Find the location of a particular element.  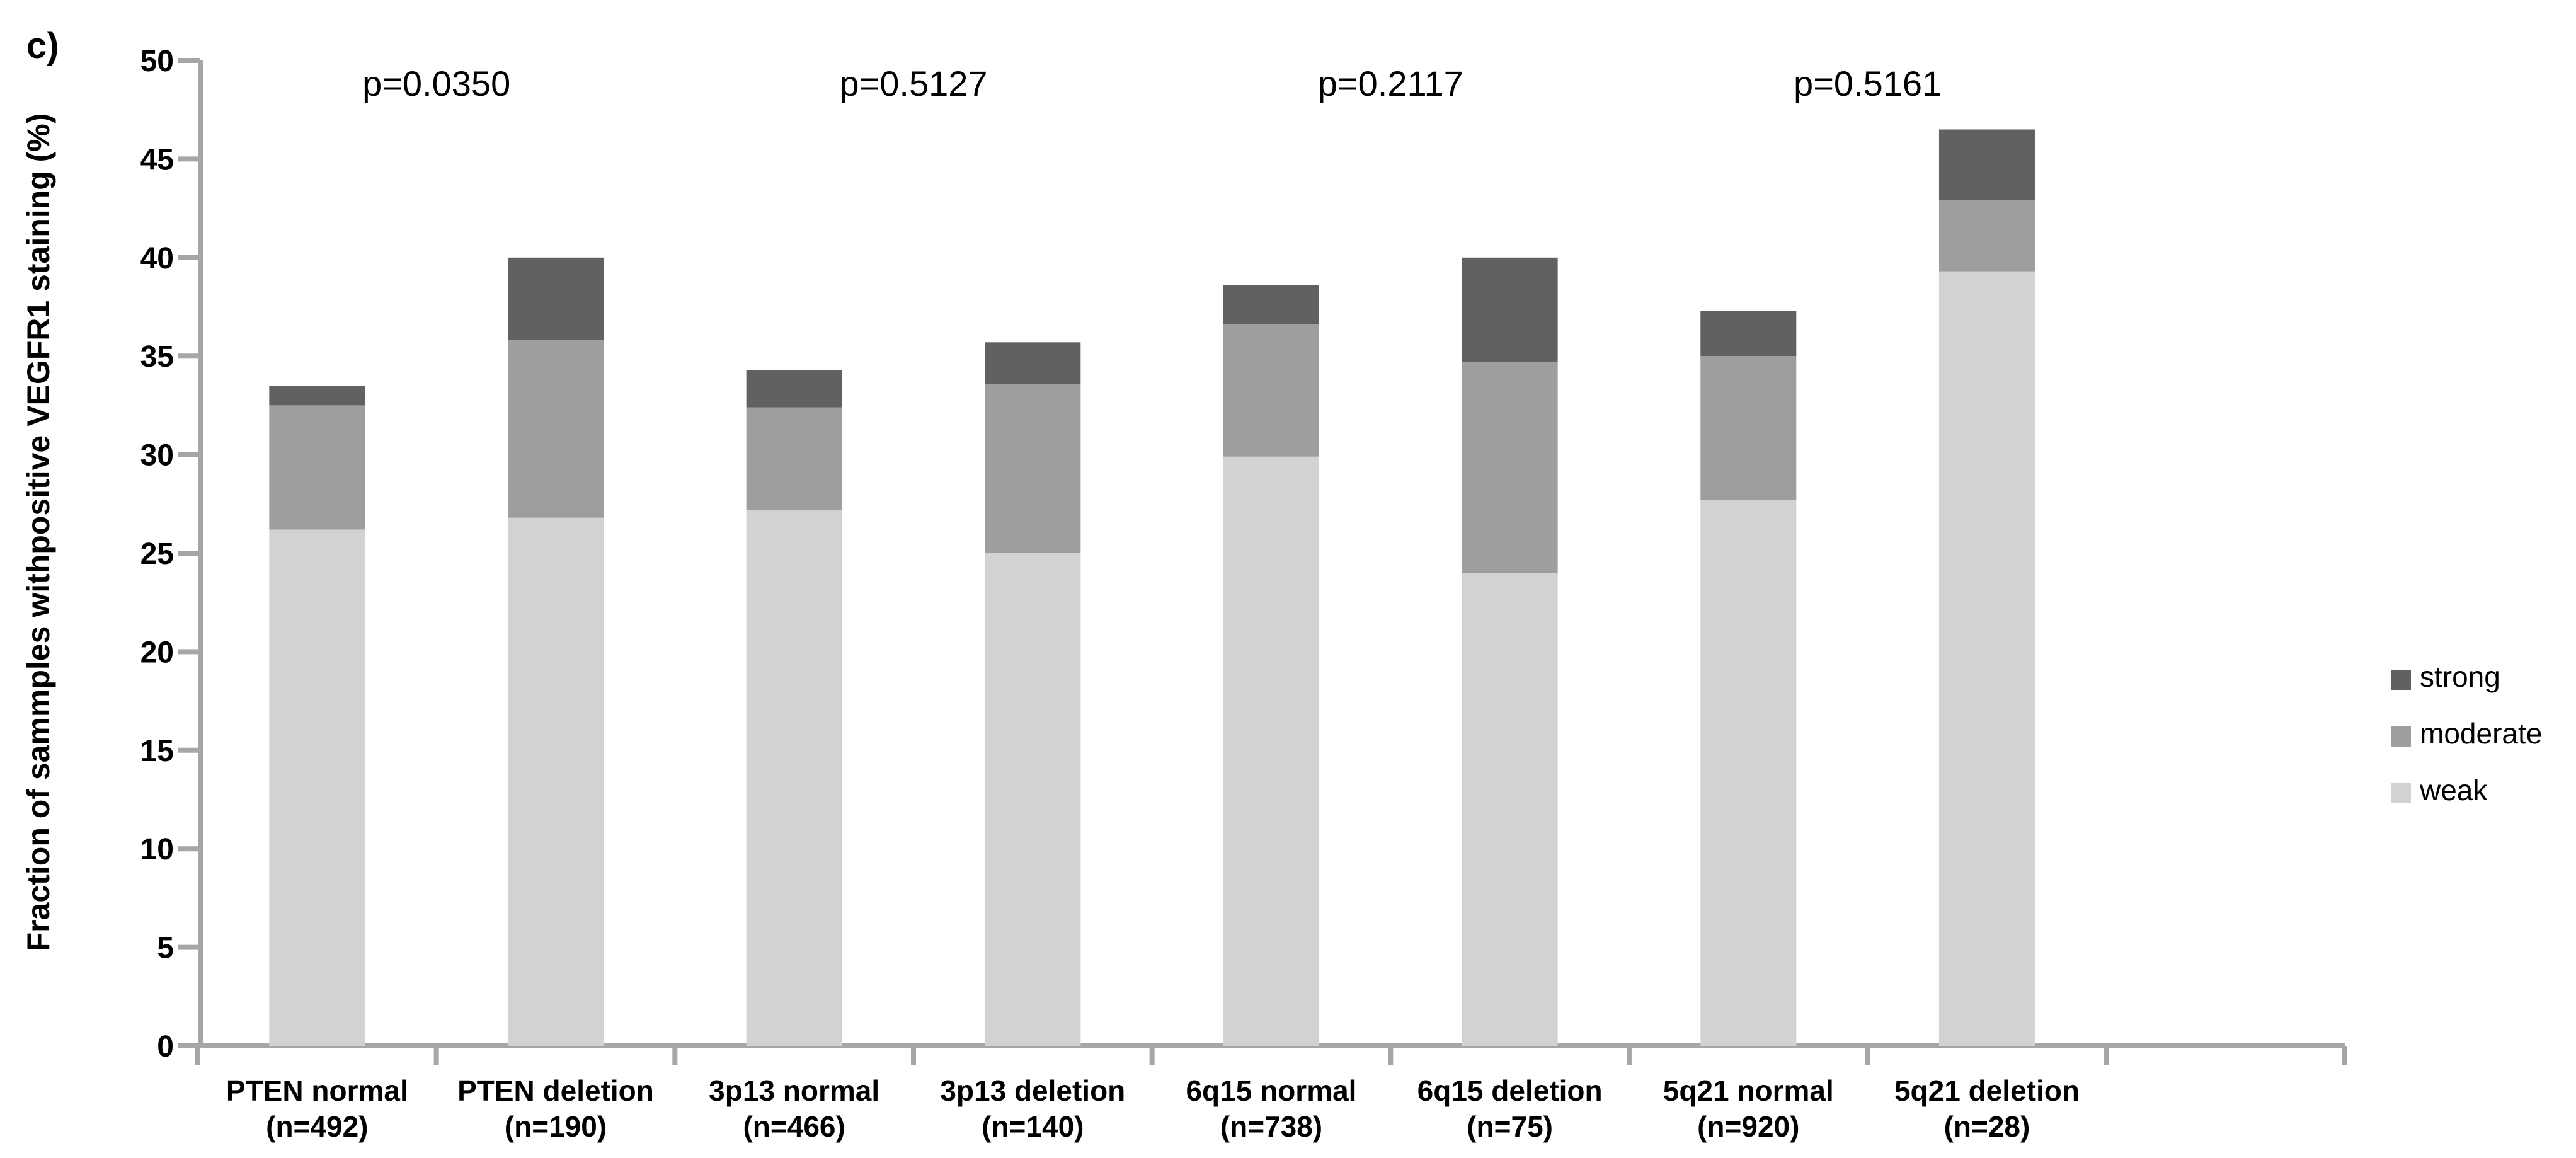

x-category-label: 6q15 deletion is located at coordinates (1510, 1090).